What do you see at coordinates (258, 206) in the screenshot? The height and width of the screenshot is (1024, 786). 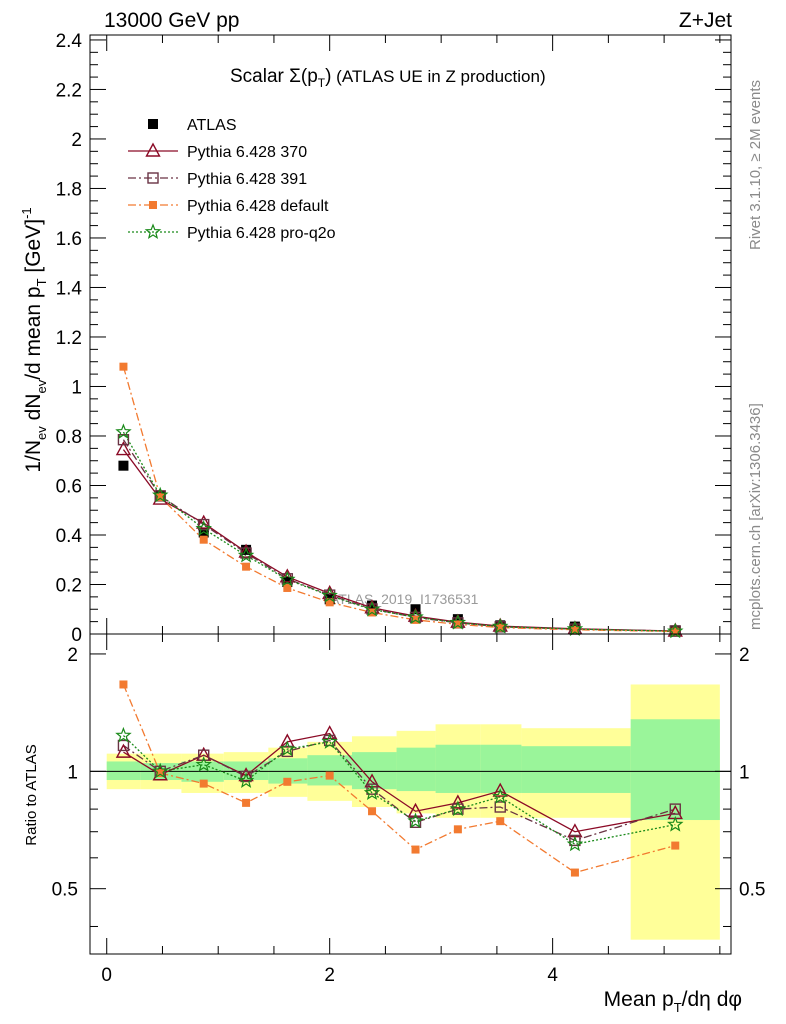 I see `legend-label: Pythia 6.428 default` at bounding box center [258, 206].